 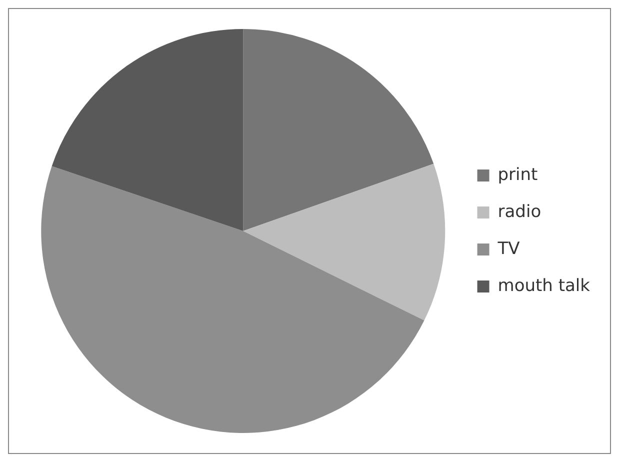 What do you see at coordinates (544, 286) in the screenshot?
I see `legend-label: mouth talk` at bounding box center [544, 286].